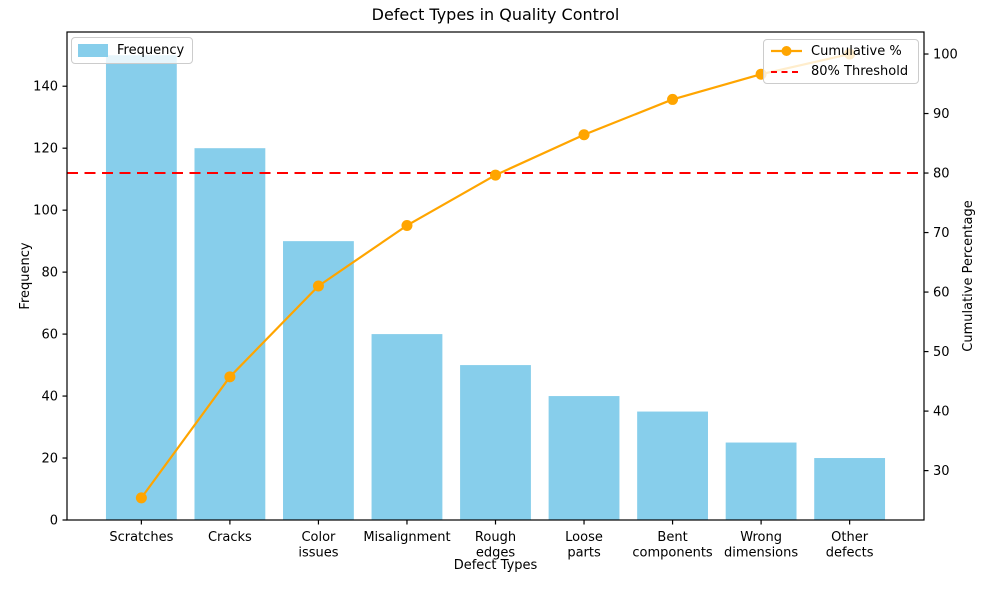  I want to click on xtick-label: Other defects, so click(850, 545).